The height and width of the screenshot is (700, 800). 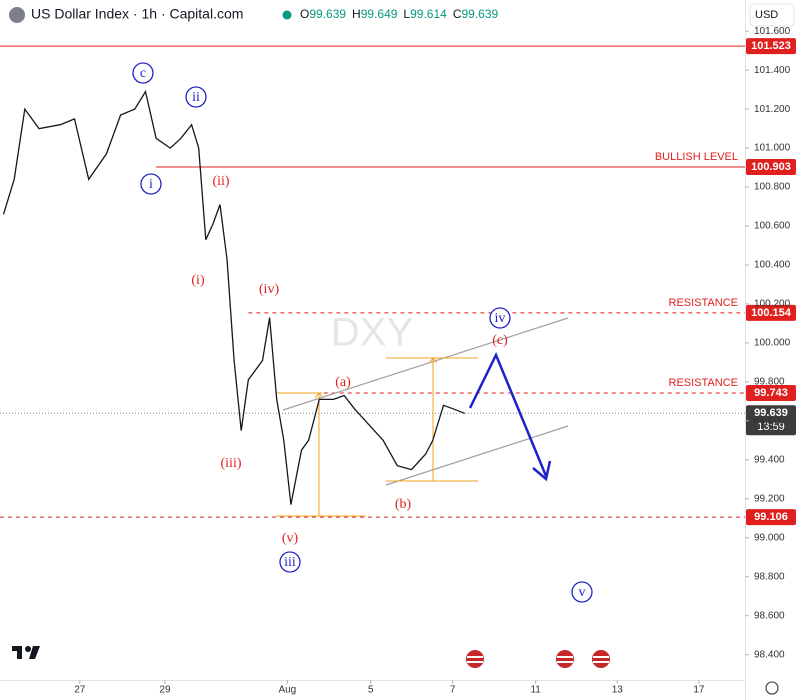 What do you see at coordinates (772, 70) in the screenshot?
I see `y-tick-label: 101.400` at bounding box center [772, 70].